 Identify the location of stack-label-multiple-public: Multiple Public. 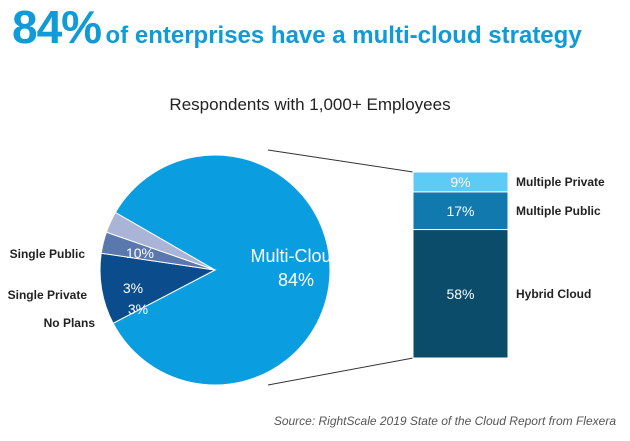
(558, 211).